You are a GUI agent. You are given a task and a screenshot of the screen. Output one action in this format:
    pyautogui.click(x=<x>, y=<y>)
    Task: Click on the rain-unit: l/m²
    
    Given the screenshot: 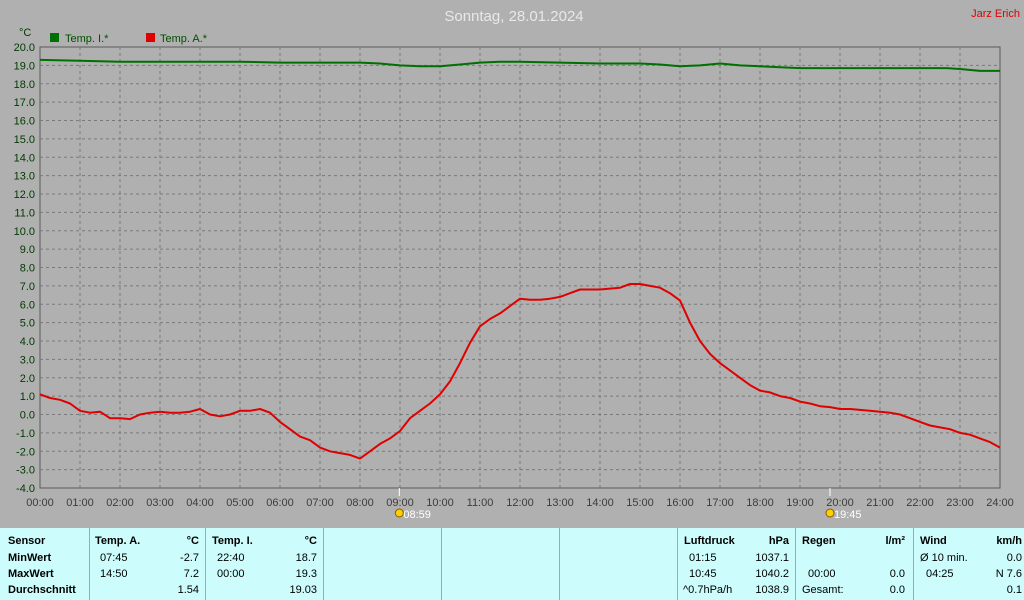 What is the action you would take?
    pyautogui.click(x=895, y=541)
    